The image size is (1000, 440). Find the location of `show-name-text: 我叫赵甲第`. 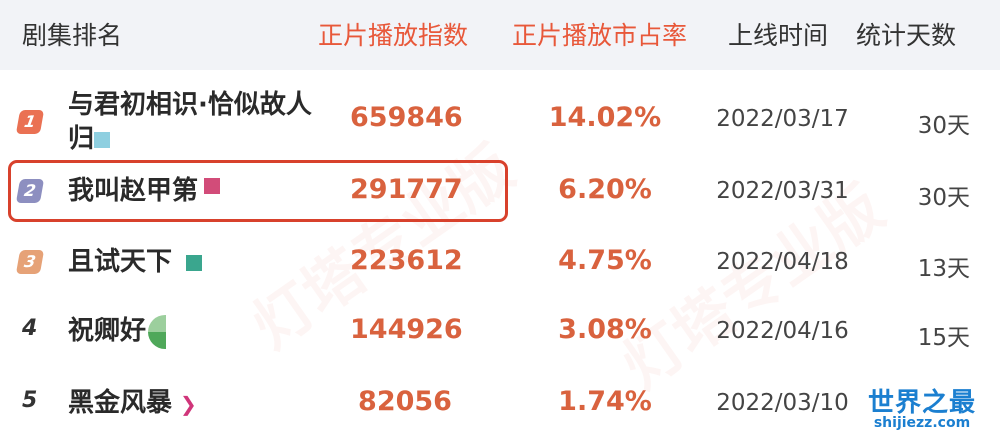

show-name-text: 我叫赵甲第 is located at coordinates (133, 191).